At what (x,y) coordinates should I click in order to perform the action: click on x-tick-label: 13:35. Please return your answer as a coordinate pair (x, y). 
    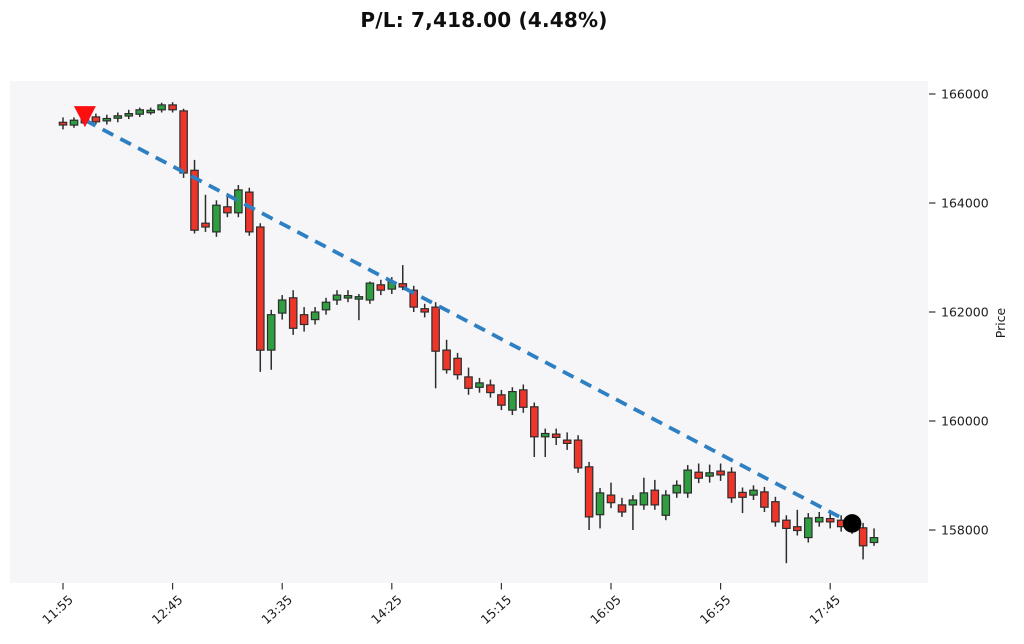
    Looking at the image, I should click on (276, 609).